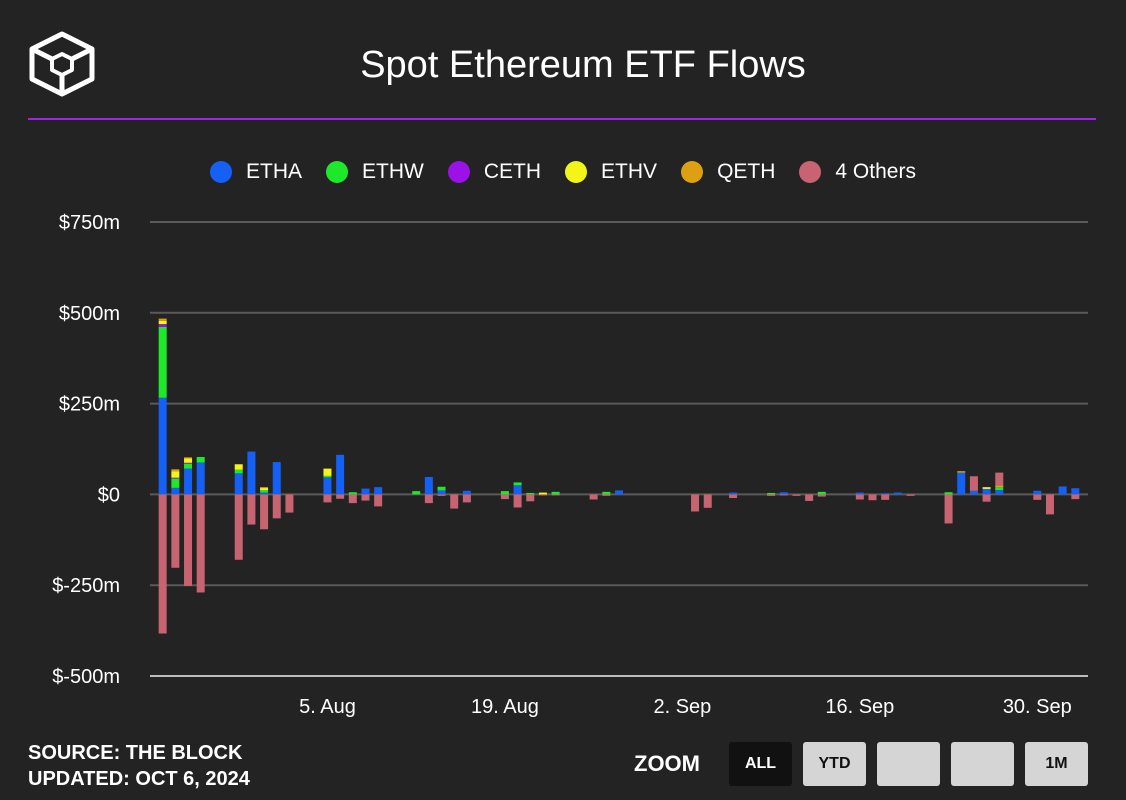  I want to click on updated-text: UPDATED: OCT 6, 2024, so click(139, 779).